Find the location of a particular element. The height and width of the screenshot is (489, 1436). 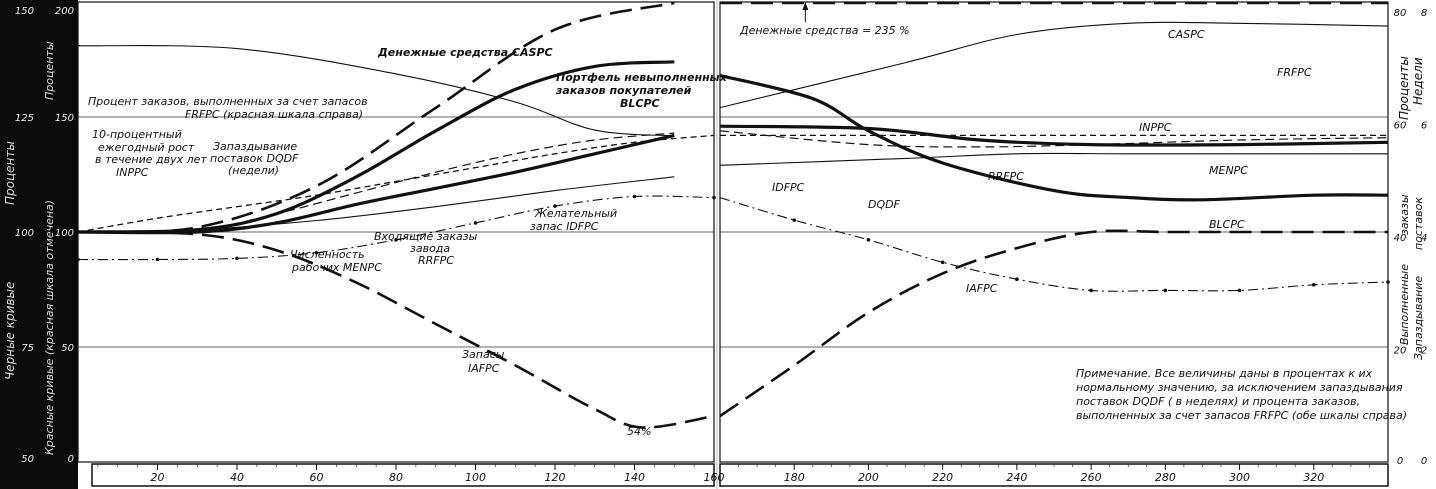

right-axis-label-dqdf-2: поставок is located at coordinates (1418, 223).